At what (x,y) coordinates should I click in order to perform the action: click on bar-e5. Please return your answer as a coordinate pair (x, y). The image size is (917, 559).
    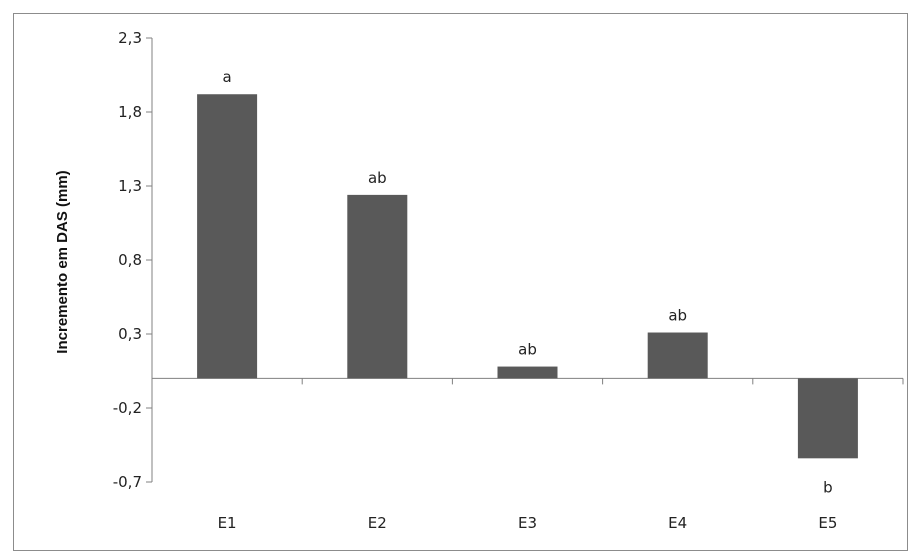
    Looking at the image, I should click on (827, 418).